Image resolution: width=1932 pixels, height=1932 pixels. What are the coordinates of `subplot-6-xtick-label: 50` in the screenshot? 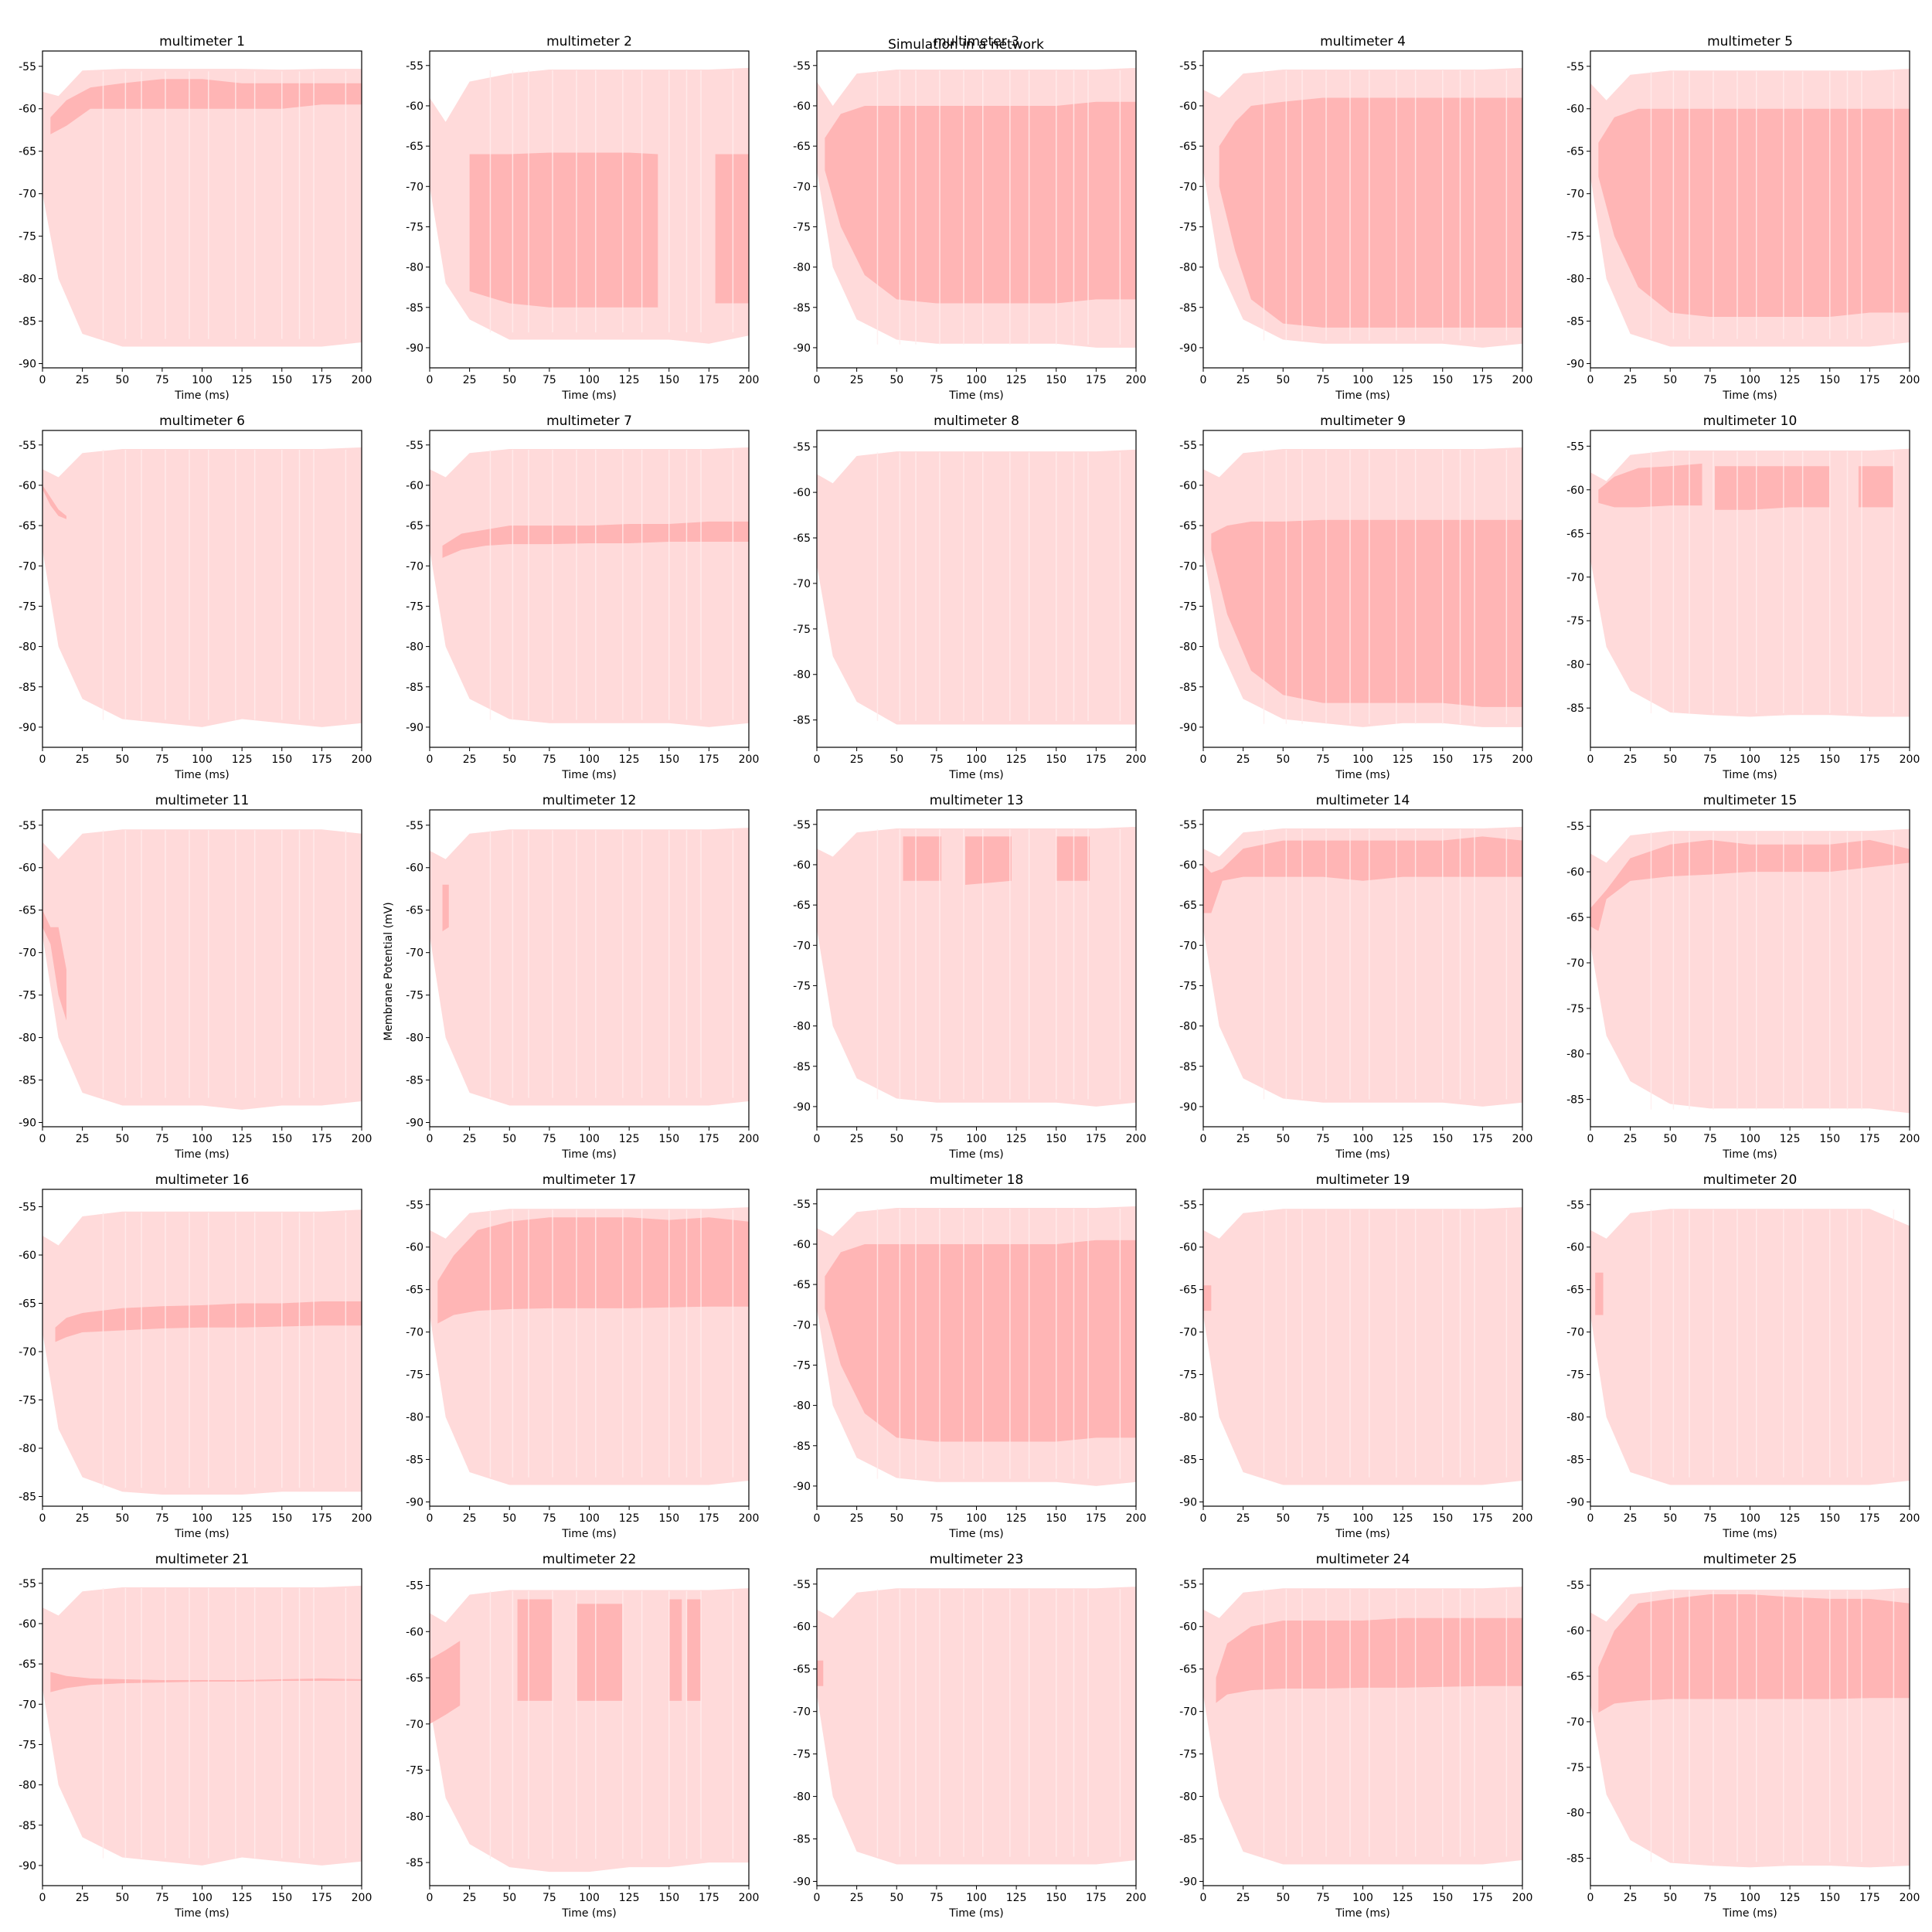 It's located at (122, 759).